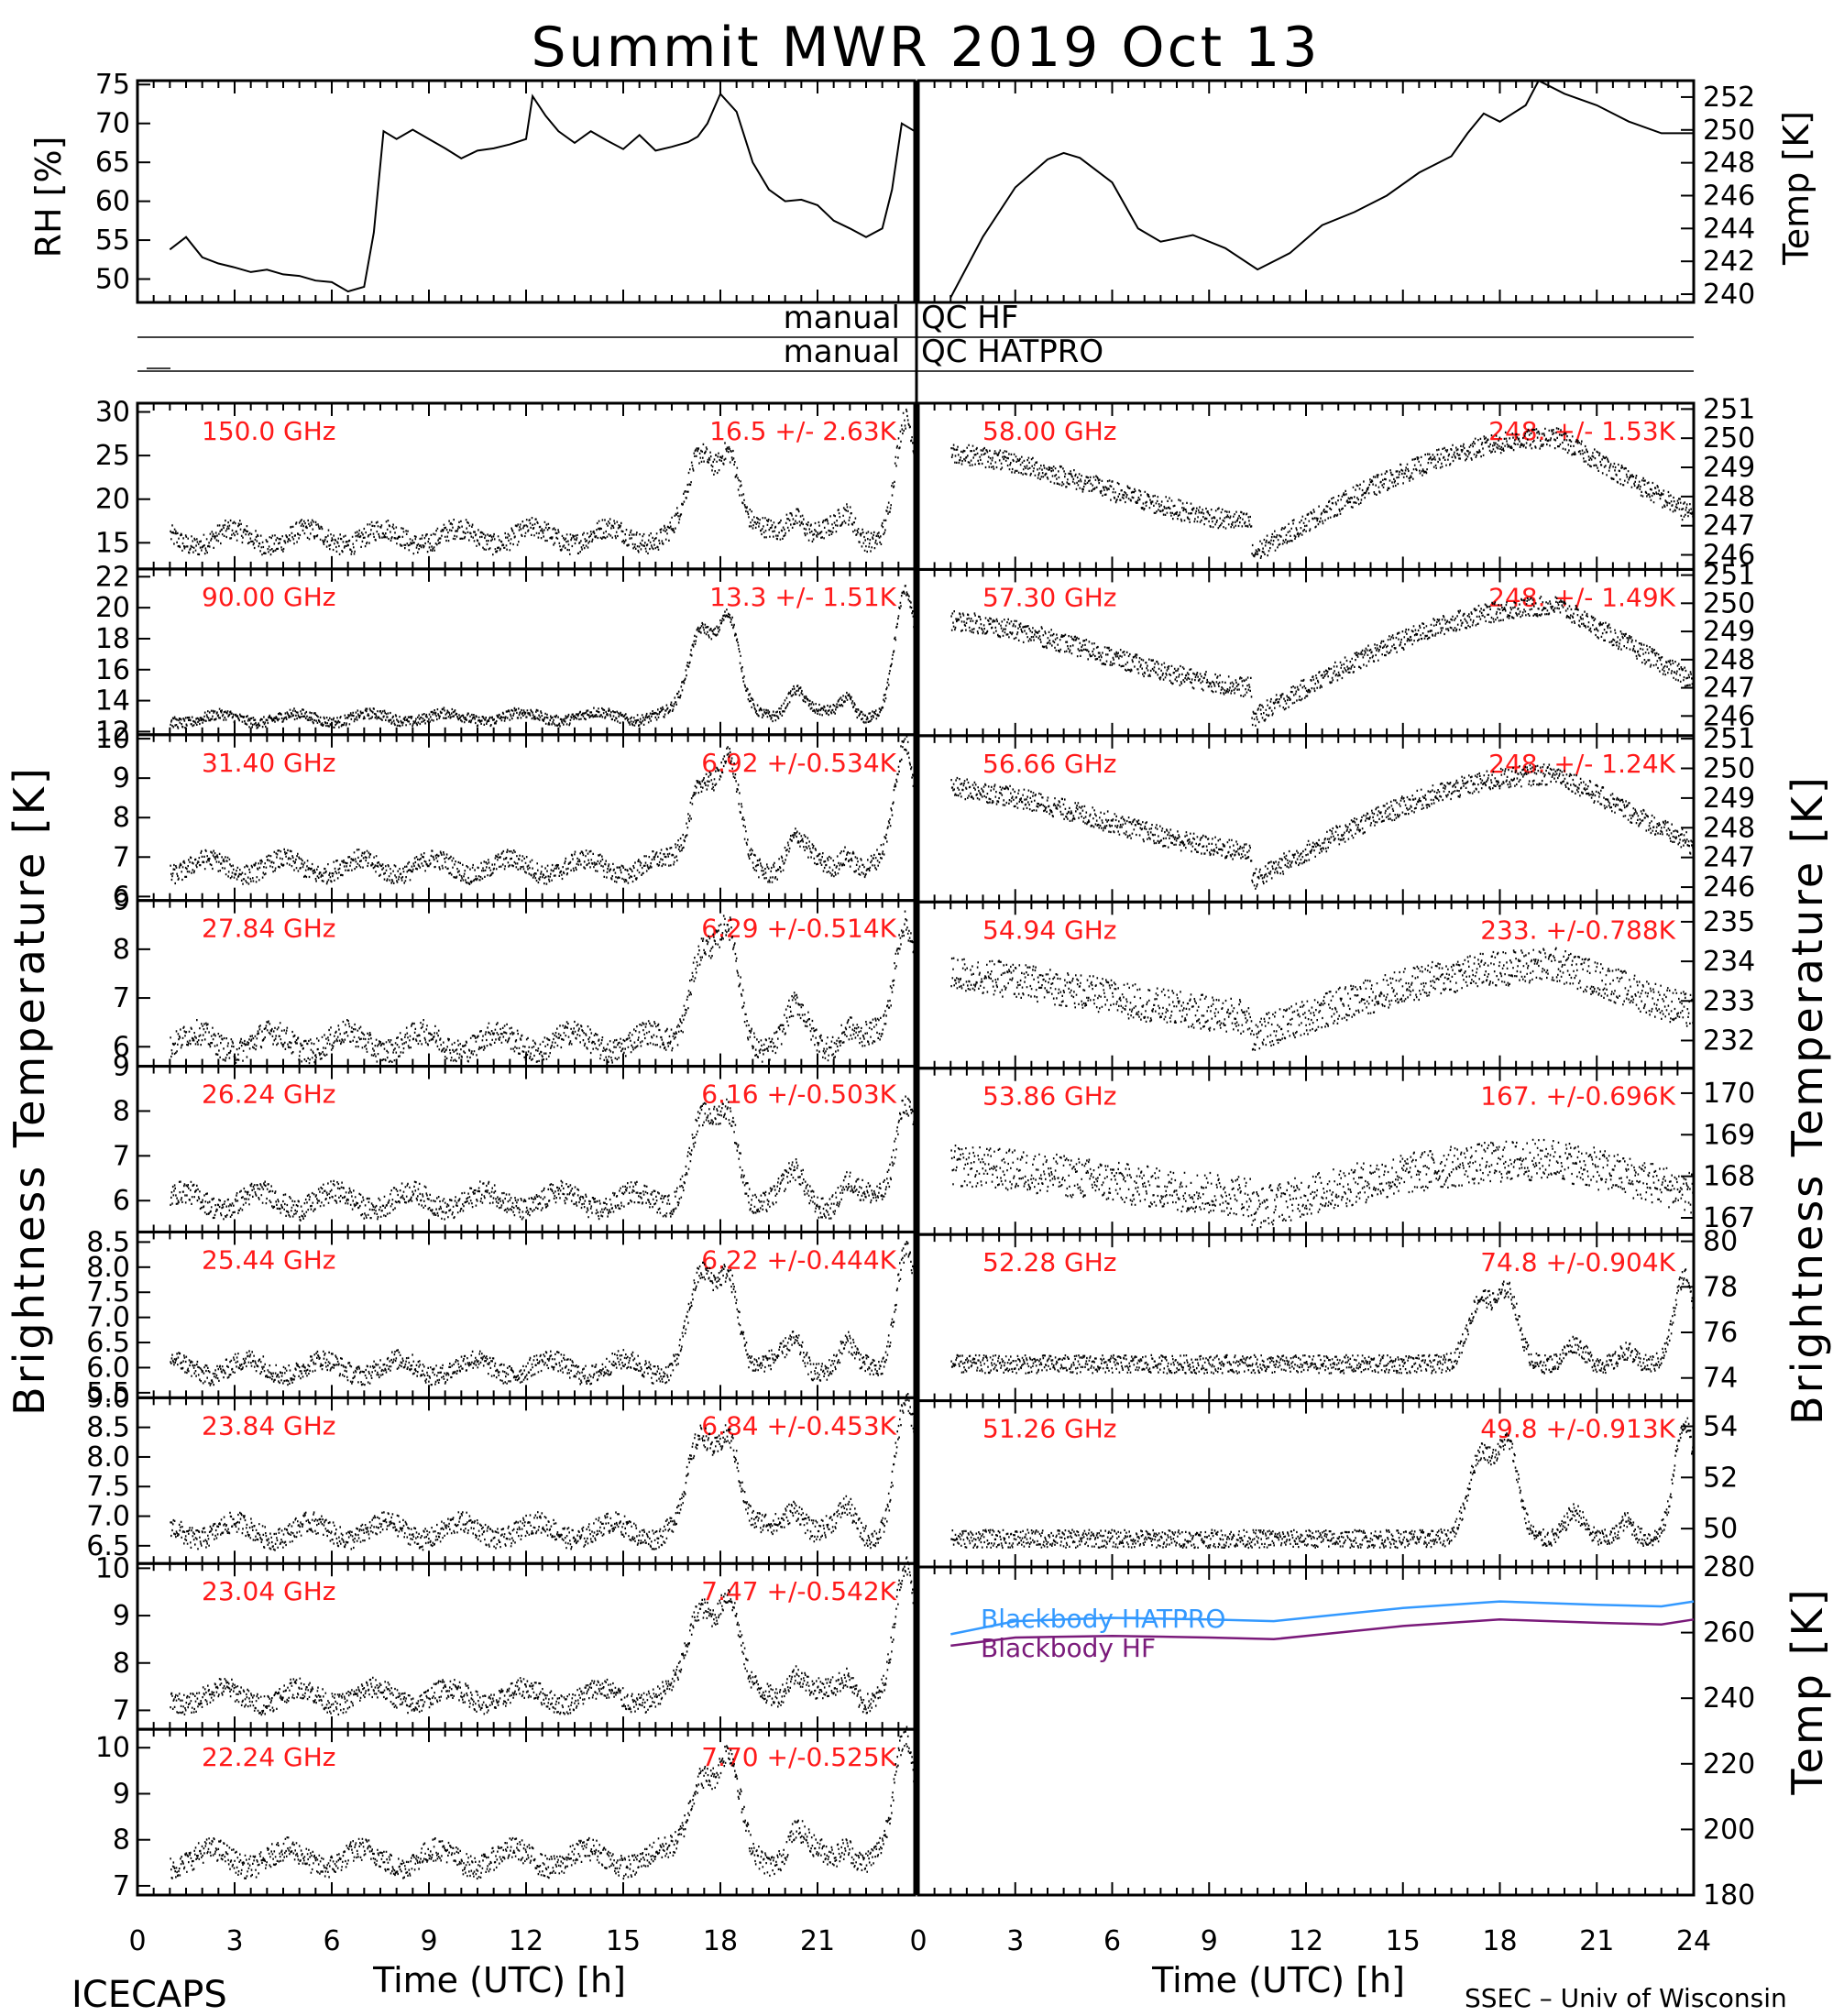 This screenshot has width=1833, height=2016. What do you see at coordinates (1729, 1567) in the screenshot?
I see `y-tick-label: 280` at bounding box center [1729, 1567].